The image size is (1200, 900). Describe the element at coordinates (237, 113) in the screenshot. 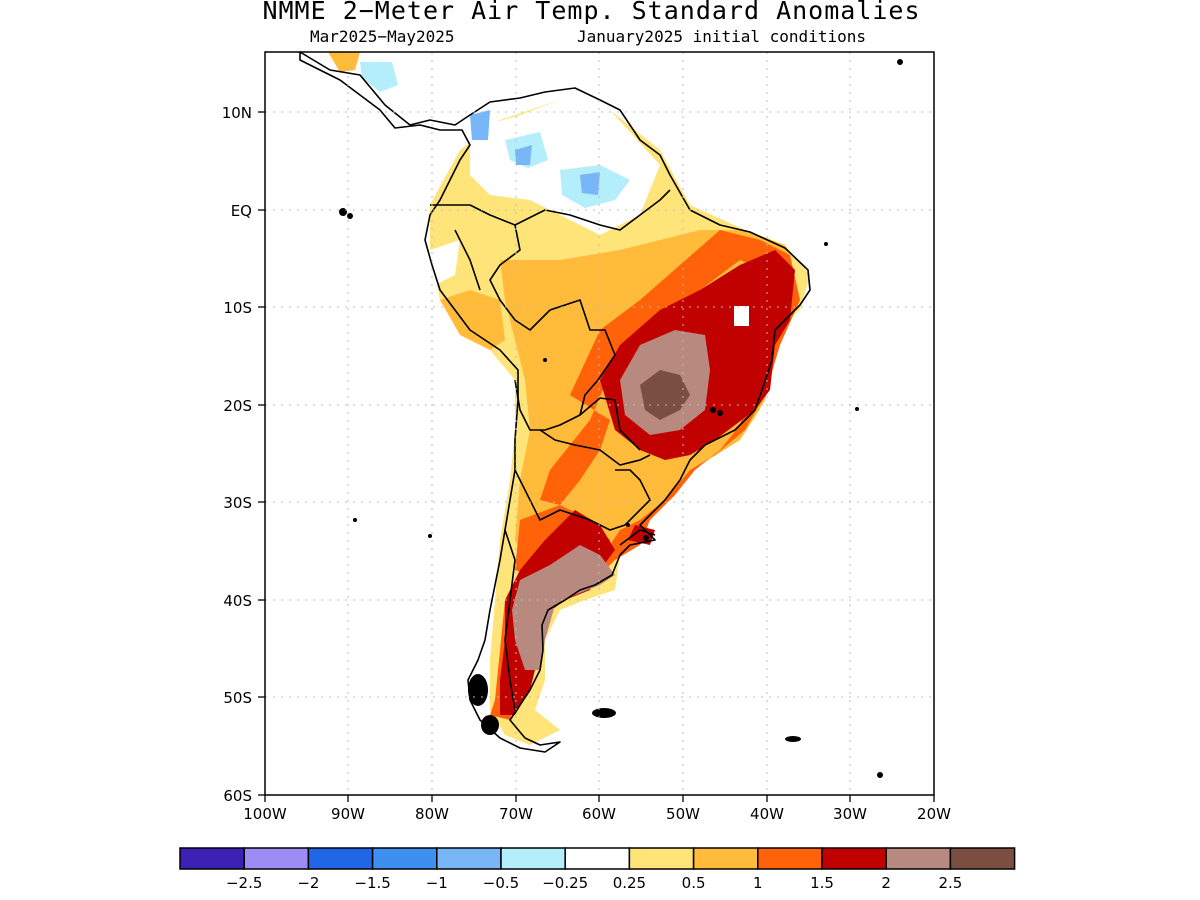

I see `lat-label: 10N` at that location.